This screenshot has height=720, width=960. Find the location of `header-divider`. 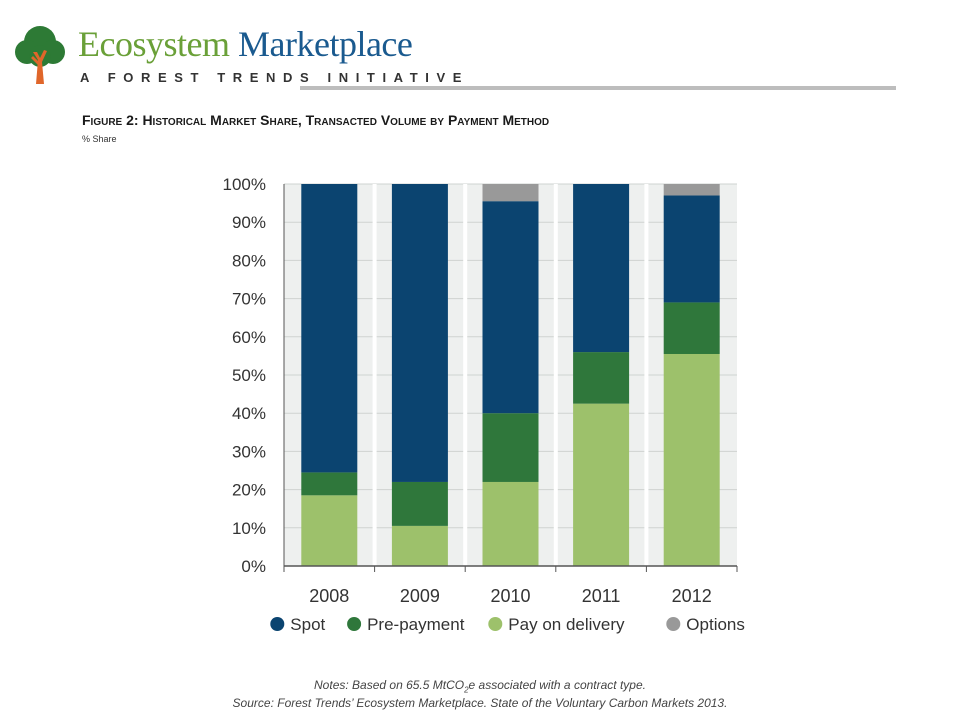

header-divider is located at coordinates (598, 88).